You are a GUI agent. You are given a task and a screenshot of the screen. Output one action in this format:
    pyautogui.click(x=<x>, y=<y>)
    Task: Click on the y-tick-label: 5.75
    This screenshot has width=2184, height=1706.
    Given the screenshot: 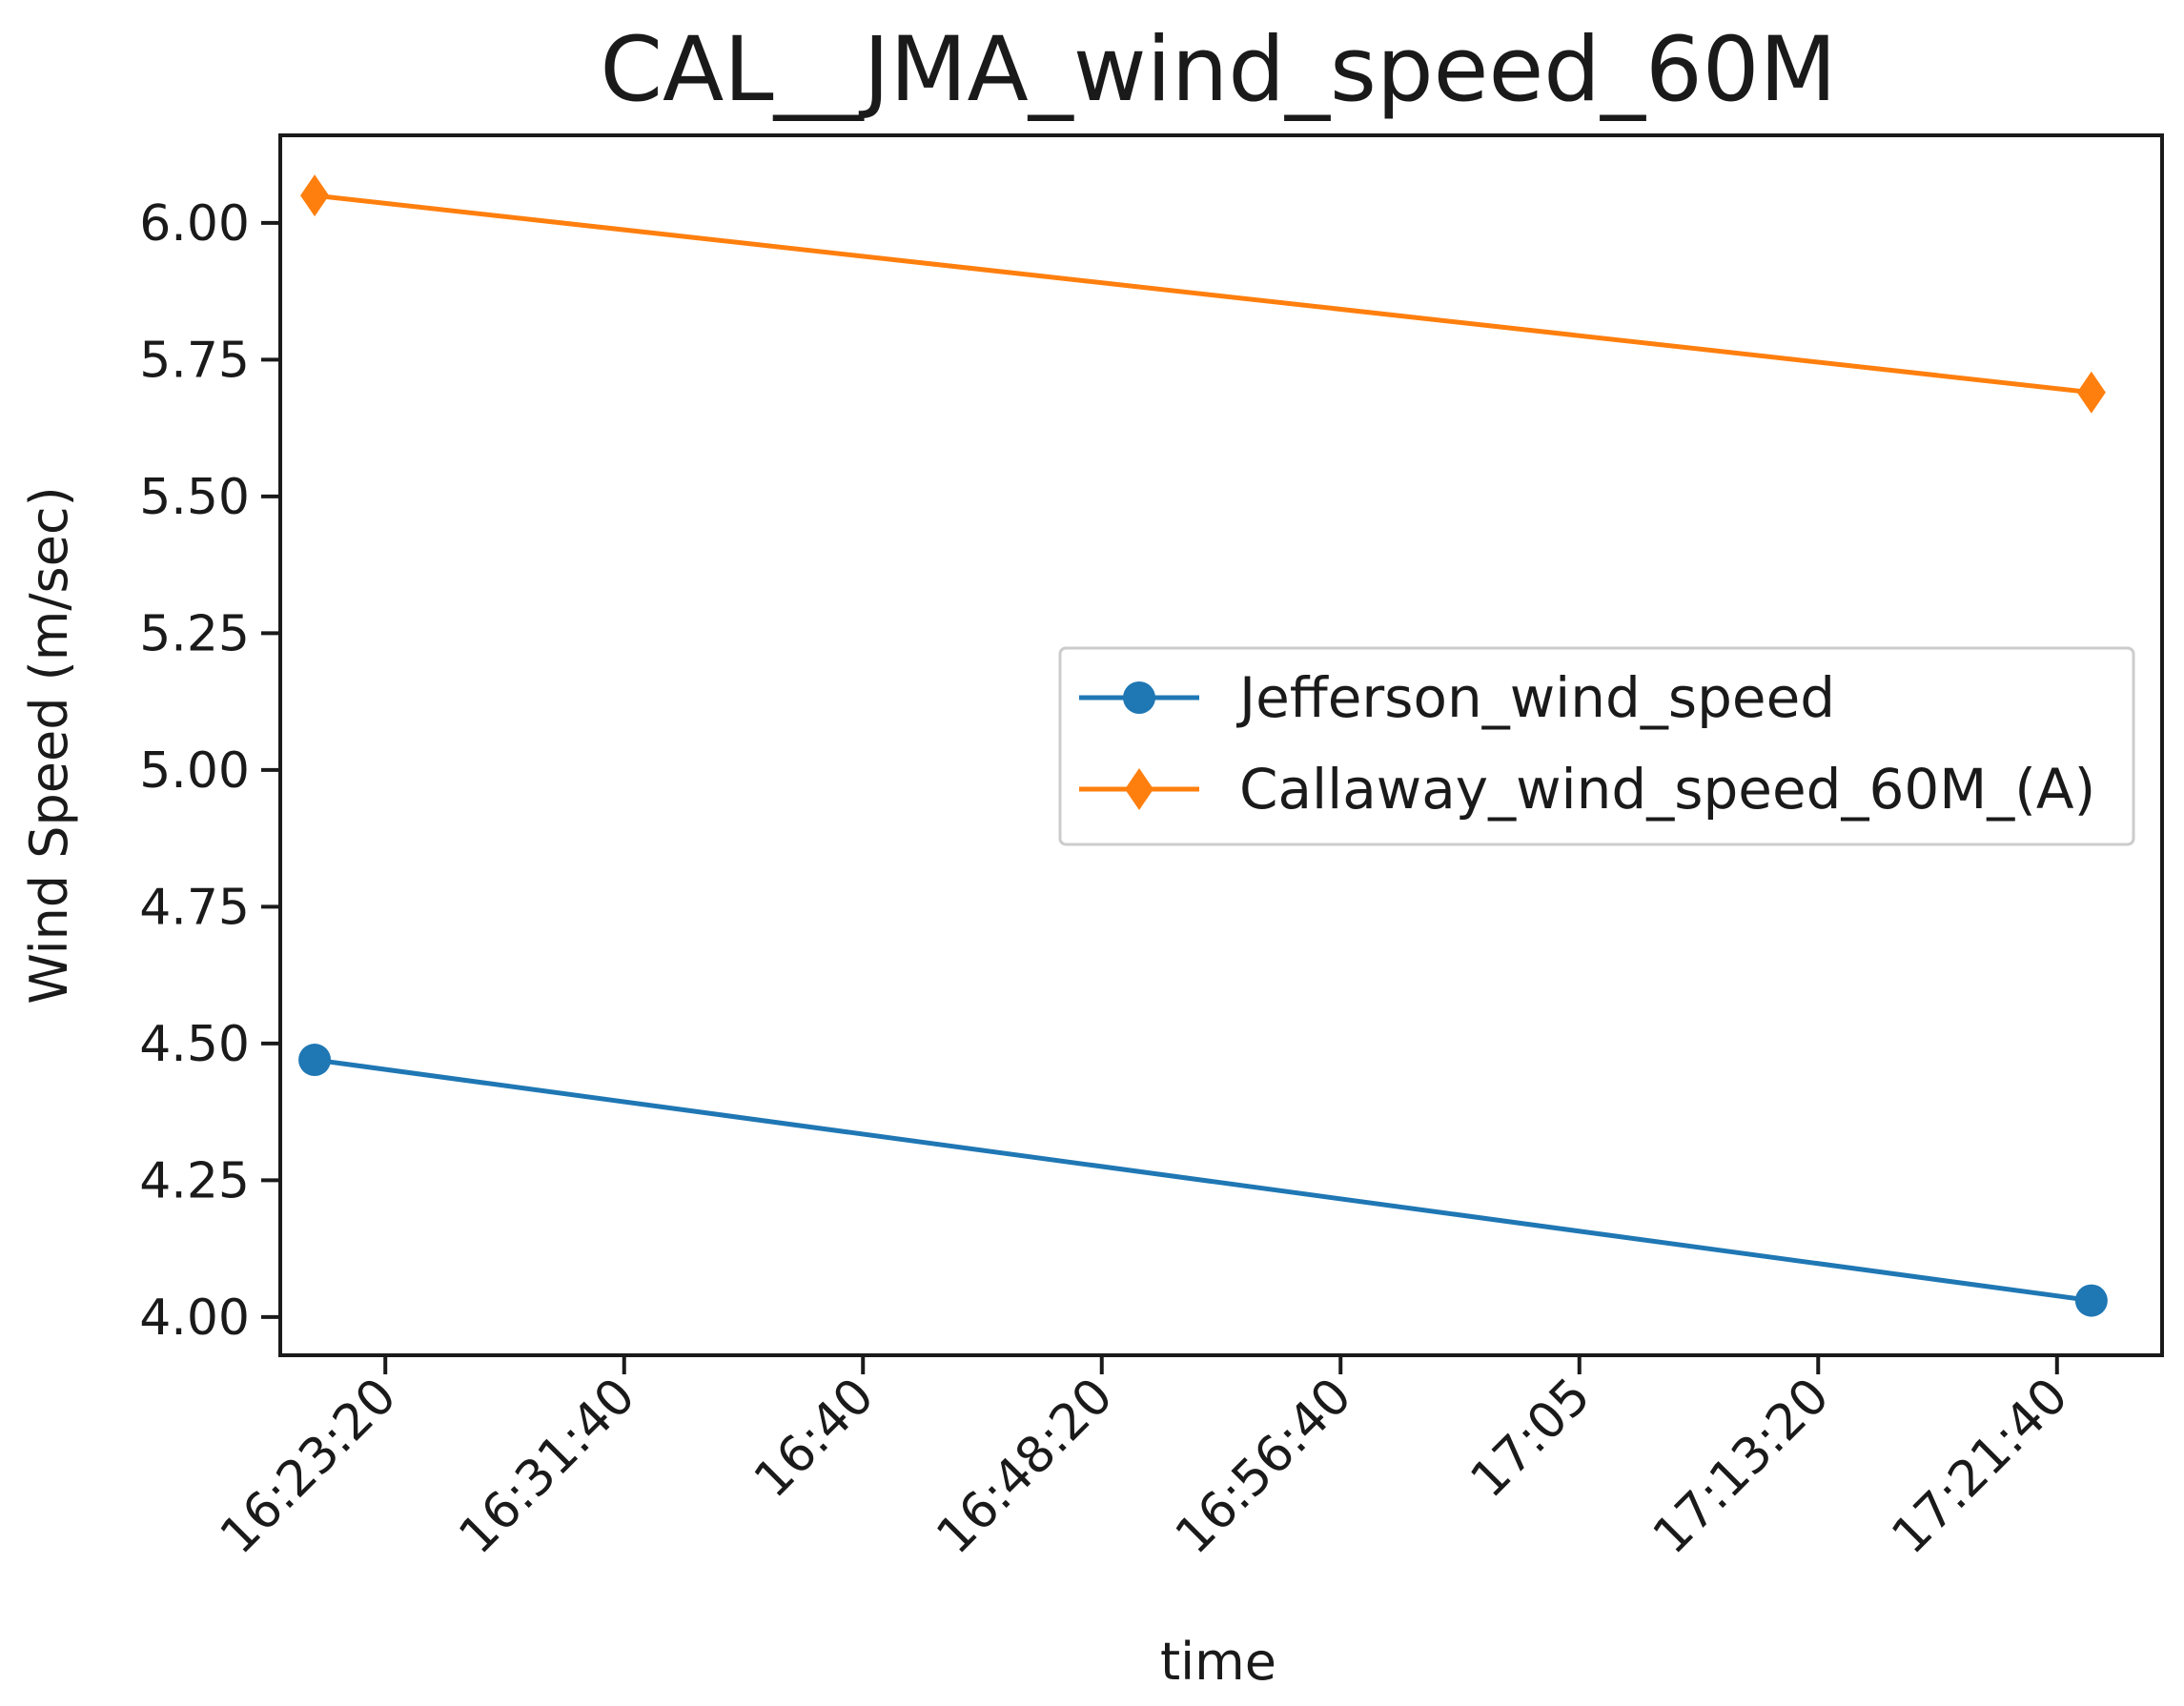 What is the action you would take?
    pyautogui.click(x=194, y=360)
    